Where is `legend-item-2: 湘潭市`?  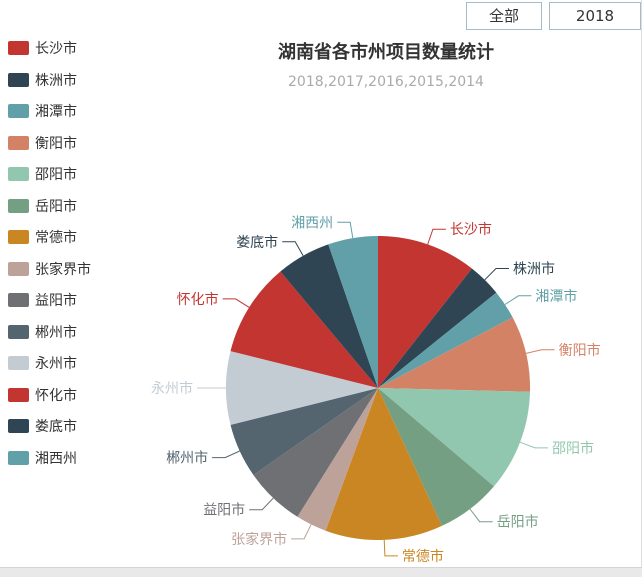
legend-item-2: 湘潭市 is located at coordinates (42, 111).